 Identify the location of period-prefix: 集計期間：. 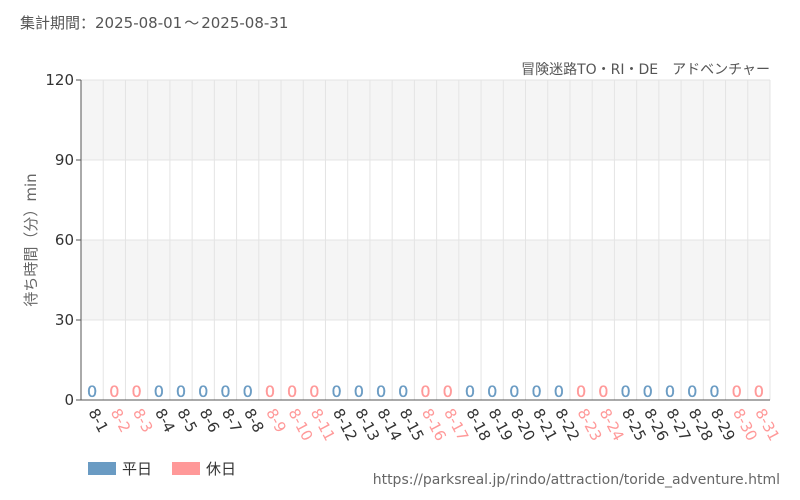
(58, 23).